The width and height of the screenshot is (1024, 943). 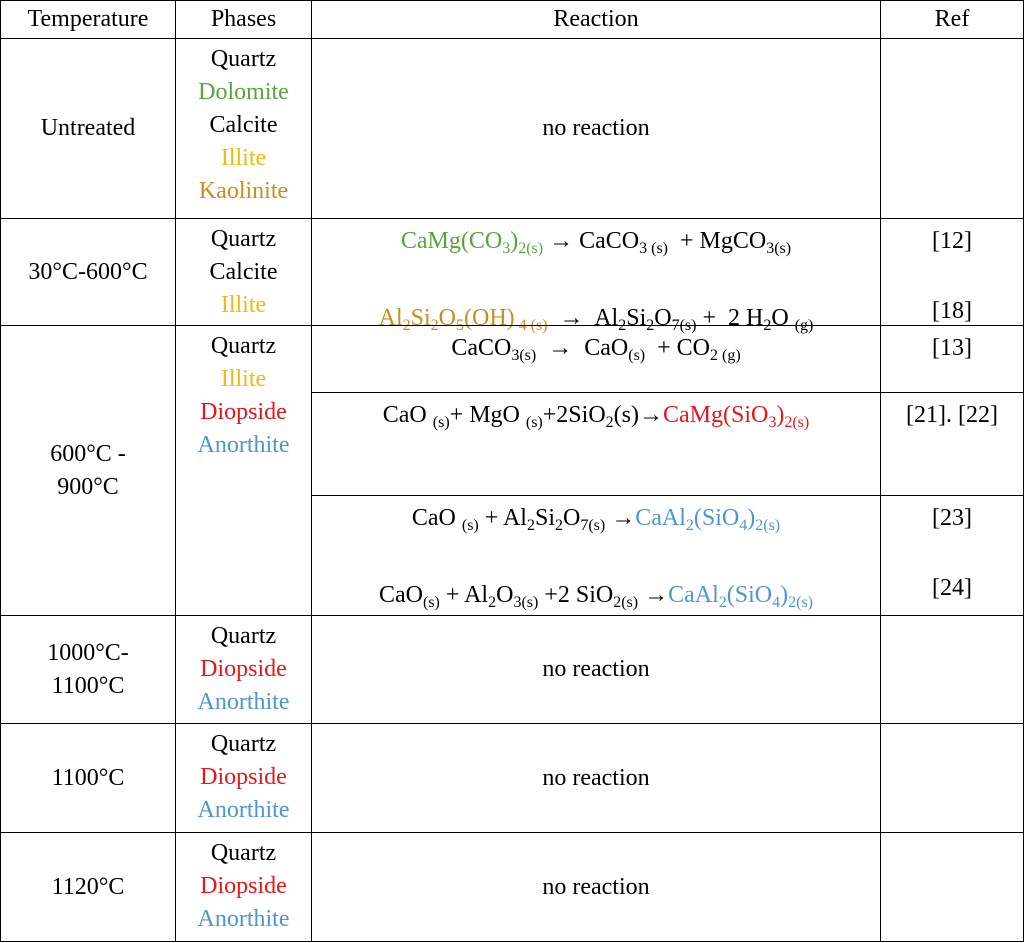 I want to click on header-cell: Ref, so click(x=952, y=19).